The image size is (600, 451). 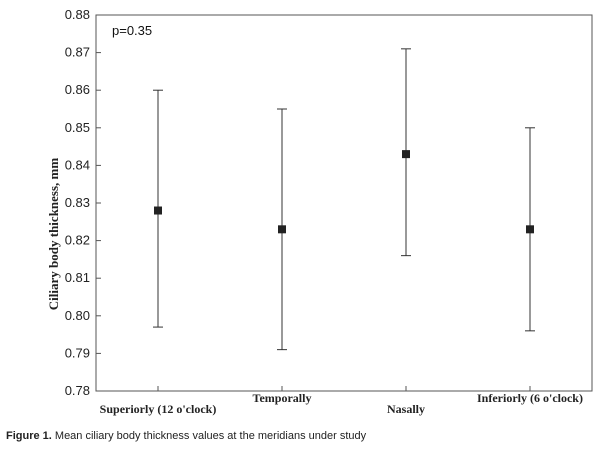 I want to click on y-tick-label: 0.87, so click(x=77, y=52).